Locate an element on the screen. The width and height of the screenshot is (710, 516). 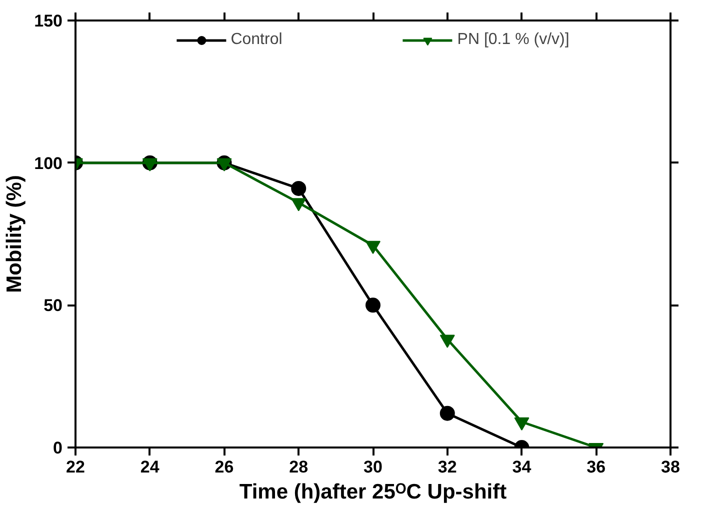
y-tick-label: 150 is located at coordinates (48, 21).